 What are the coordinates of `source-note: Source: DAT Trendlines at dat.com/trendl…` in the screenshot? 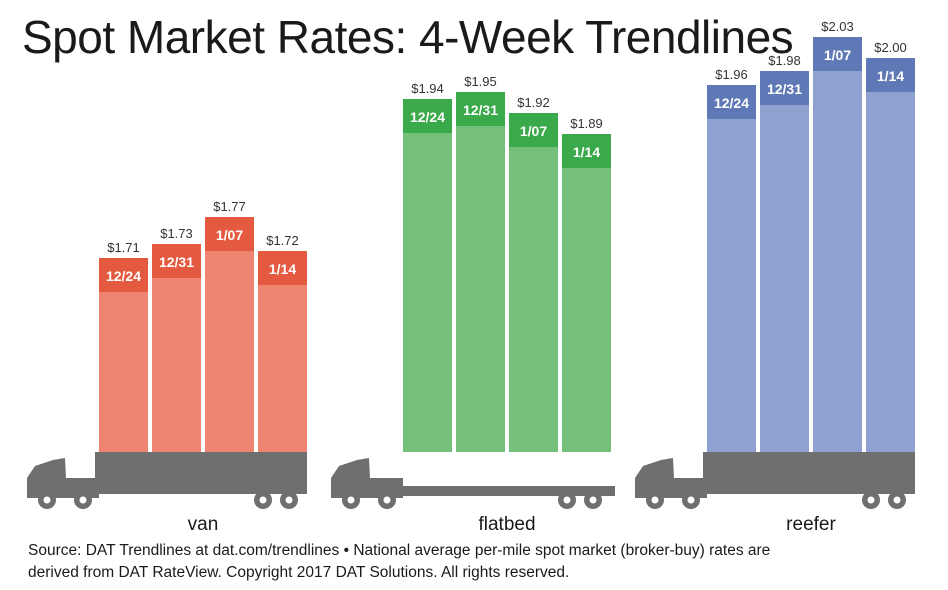 It's located at (478, 562).